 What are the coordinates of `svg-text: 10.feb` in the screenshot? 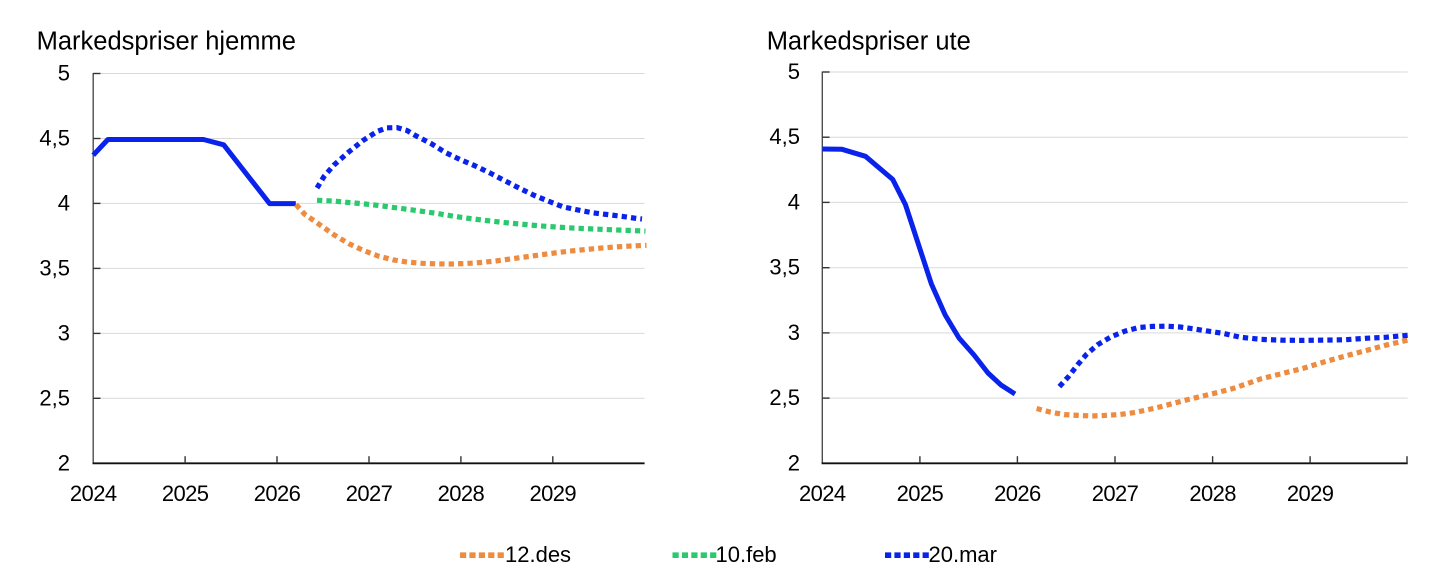 It's located at (746, 554).